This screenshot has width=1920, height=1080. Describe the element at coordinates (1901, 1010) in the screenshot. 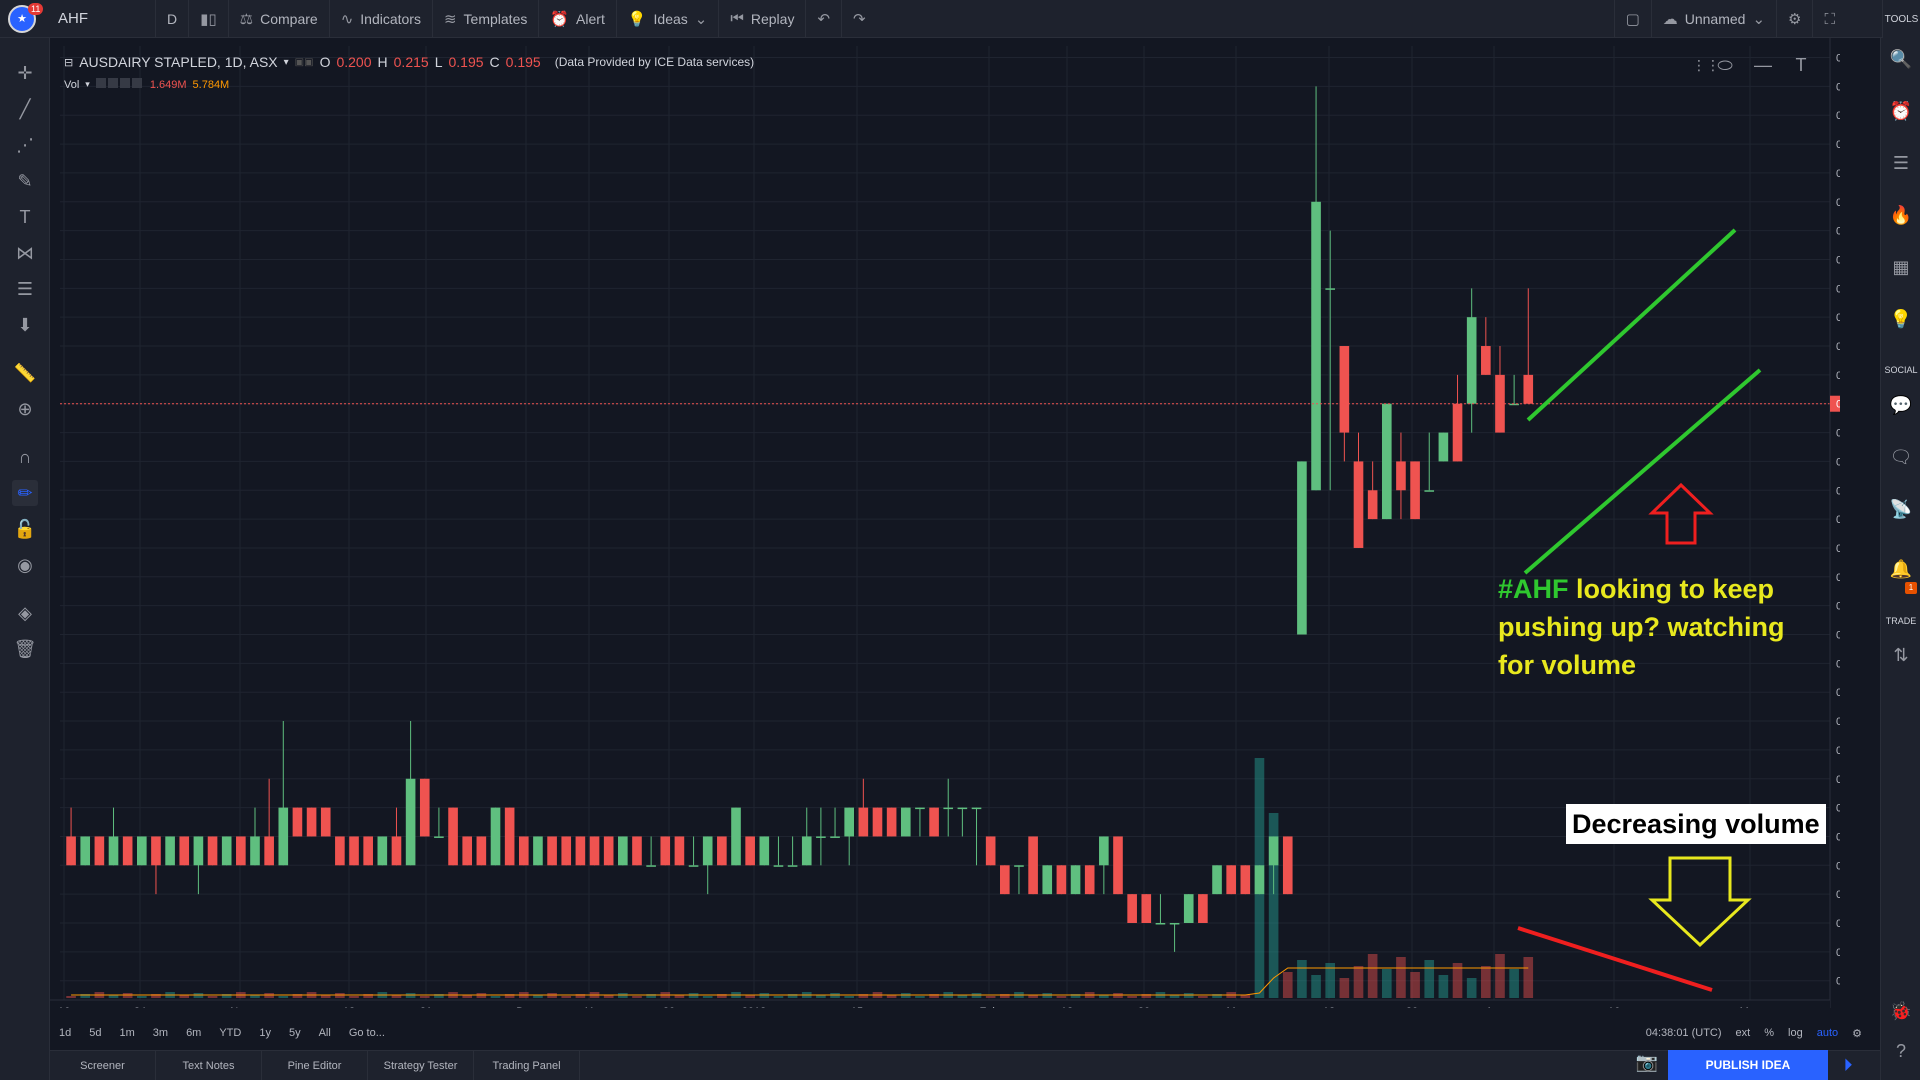

I see `bug-icon: 🐞` at that location.